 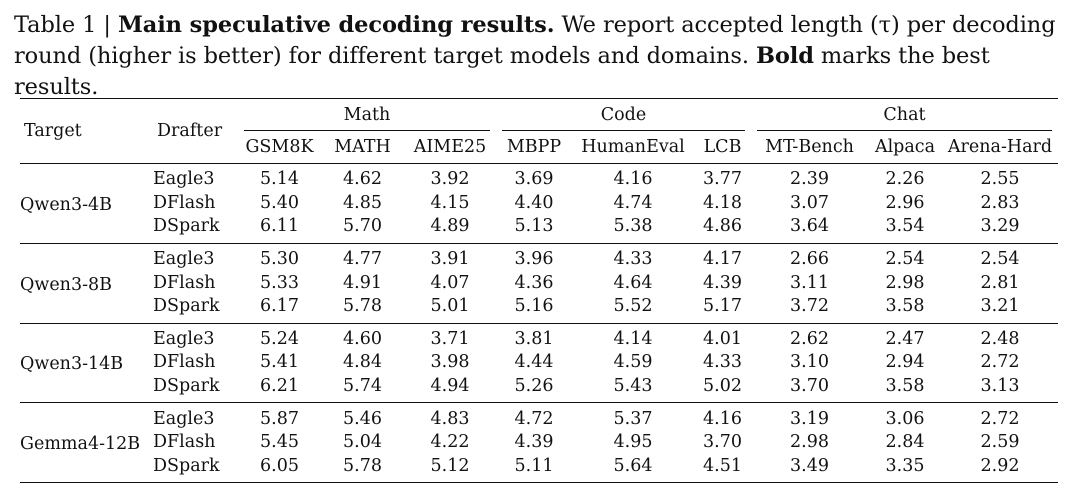 I want to click on best-value-cell: 6.11, so click(x=279, y=226).